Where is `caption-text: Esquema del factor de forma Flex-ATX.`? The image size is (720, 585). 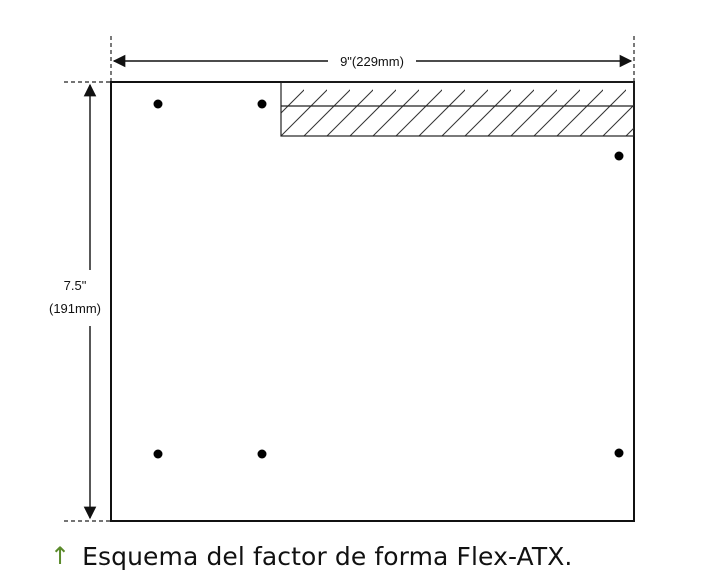
caption-text: Esquema del factor de forma Flex-ATX. is located at coordinates (327, 556).